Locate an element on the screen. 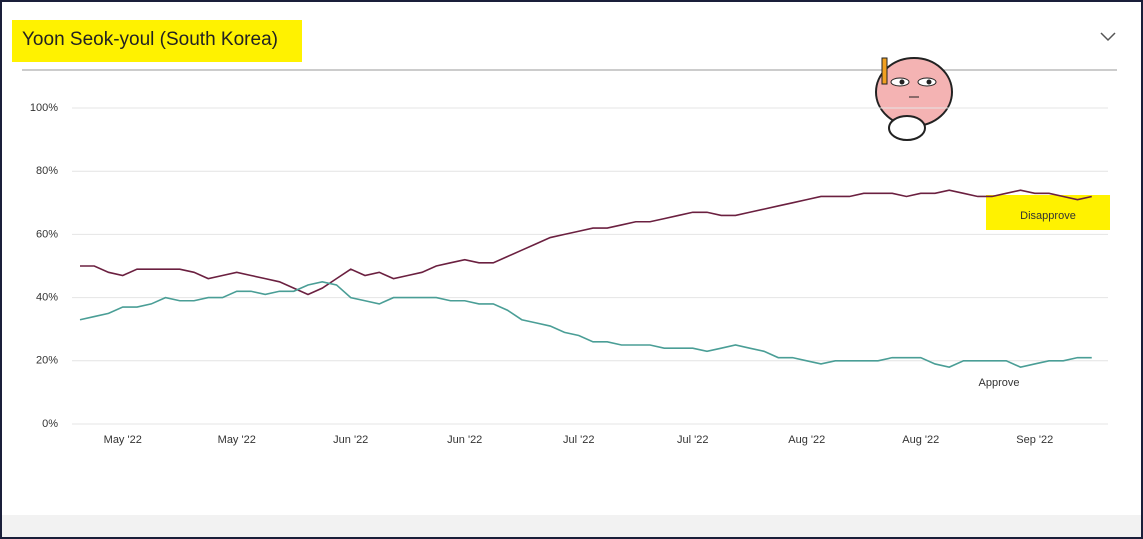 Image resolution: width=1143 pixels, height=539 pixels. y-tick-label: 20% is located at coordinates (47, 361).